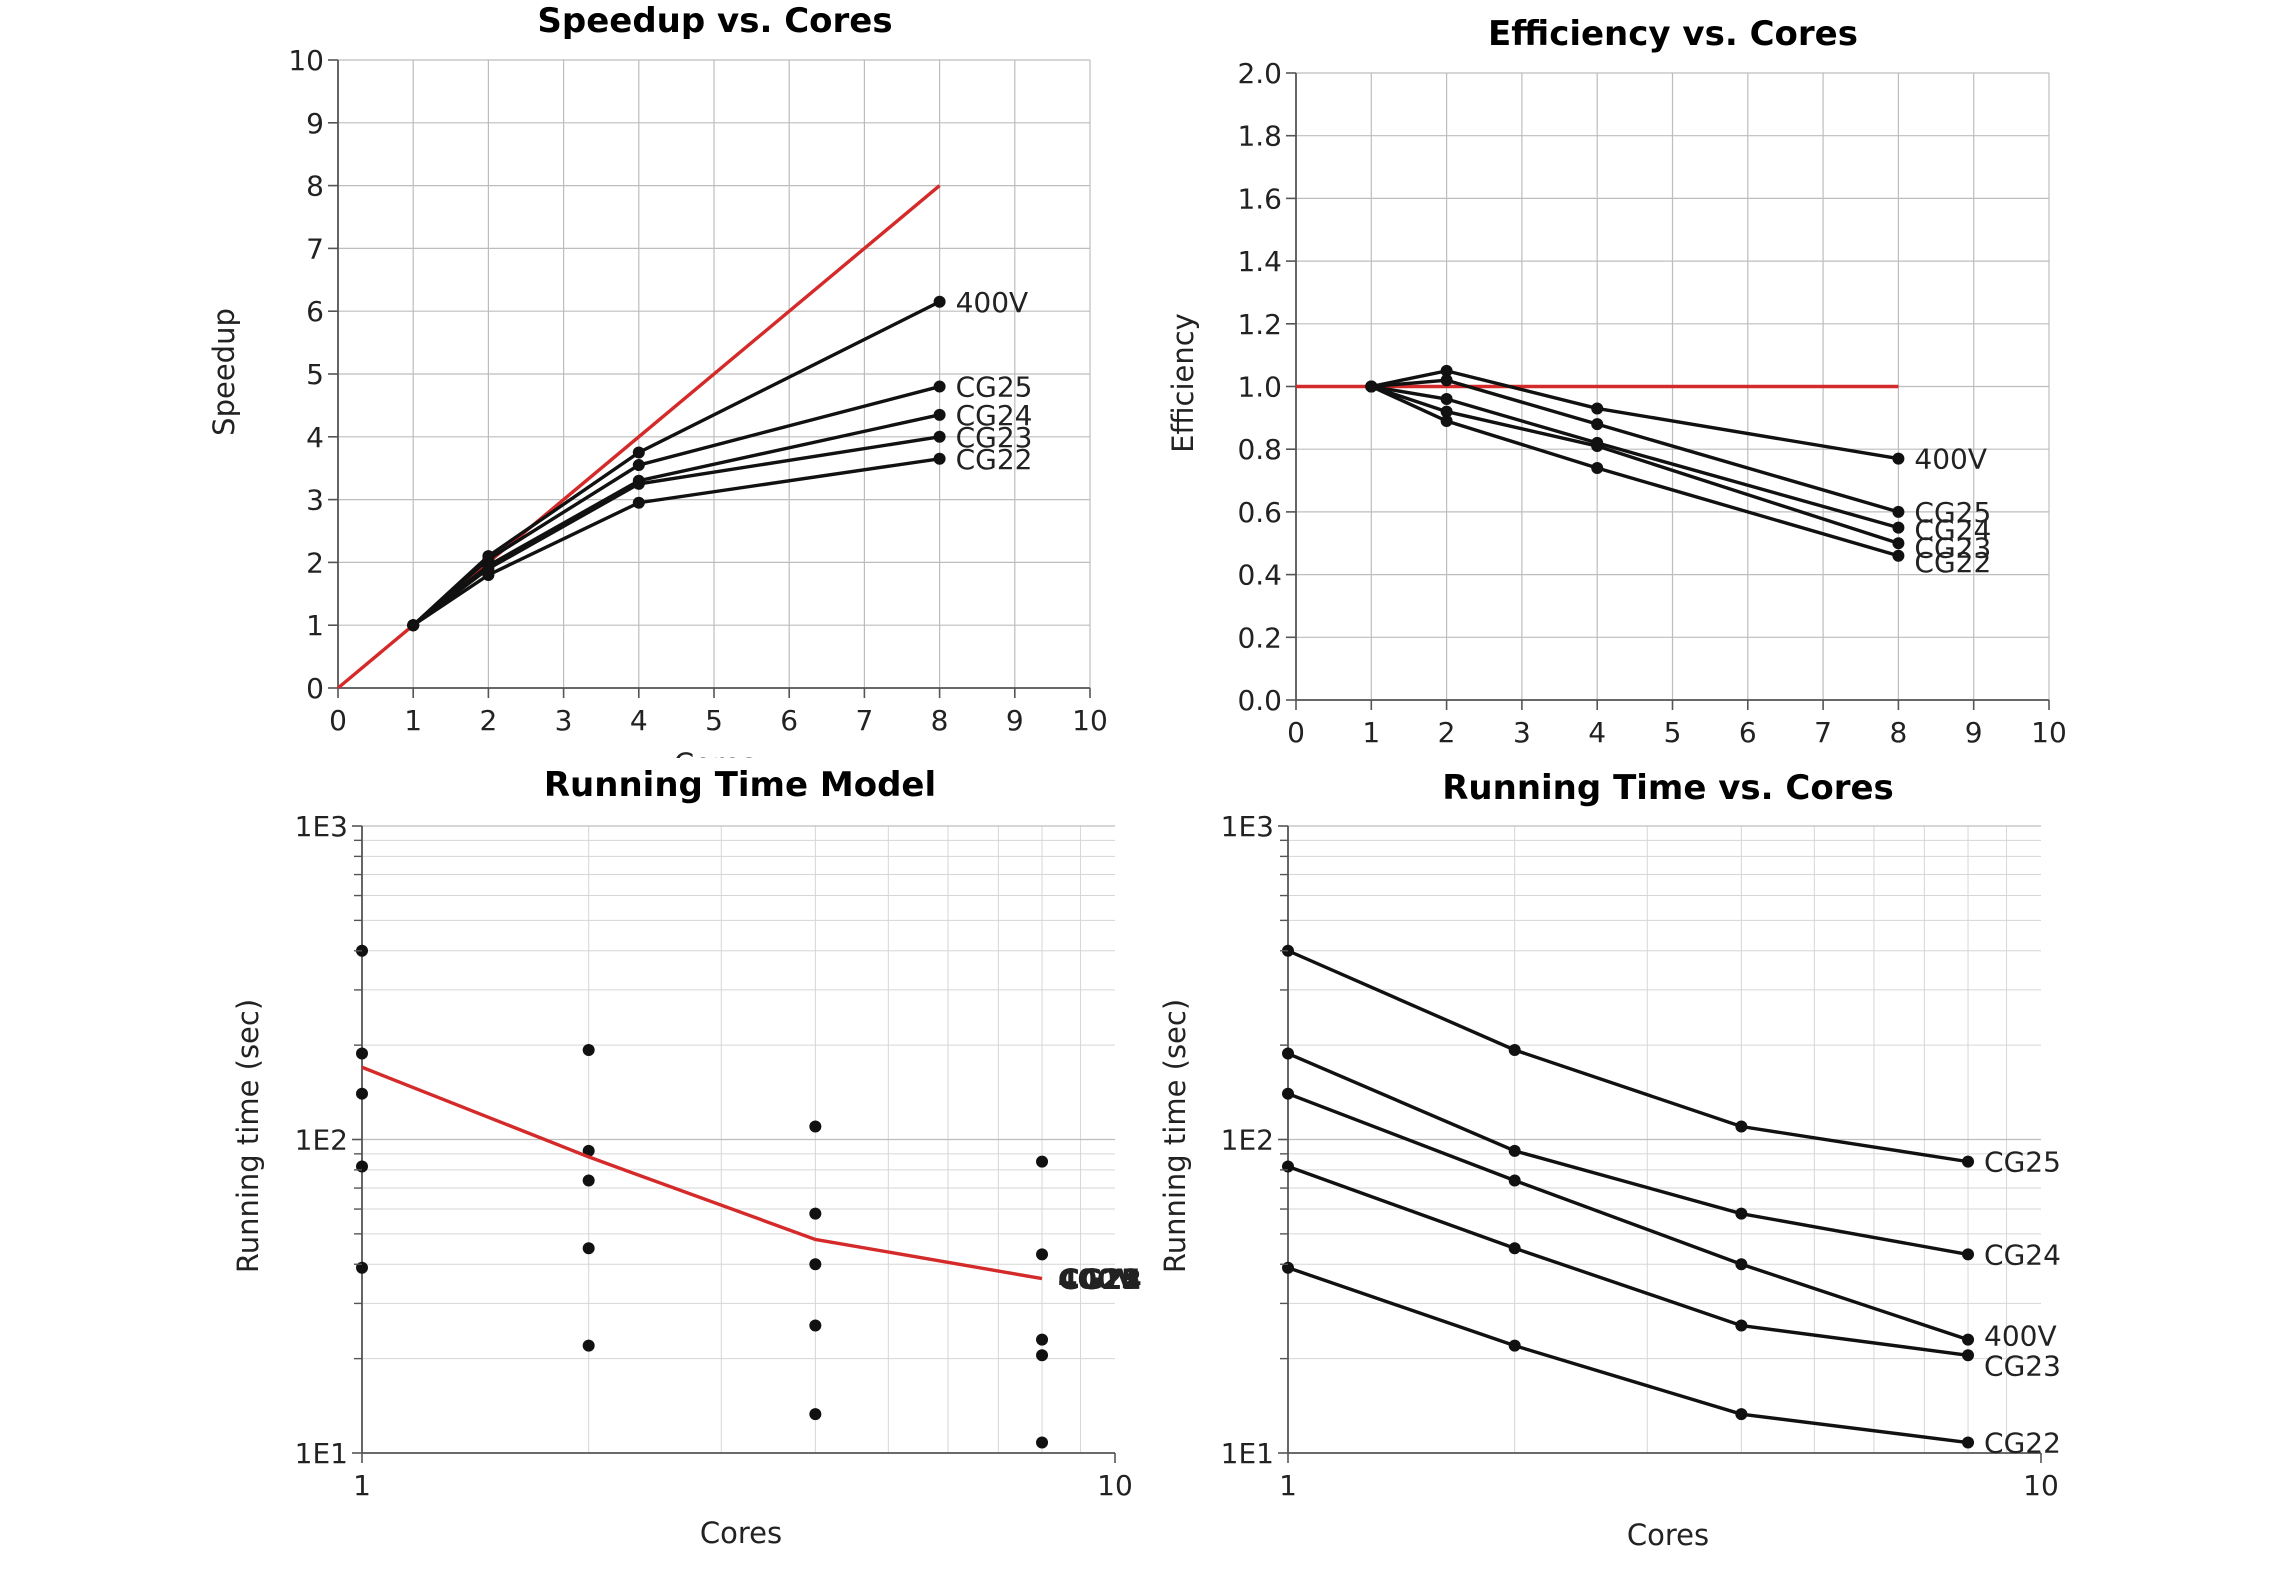 This screenshot has width=2286, height=1571. What do you see at coordinates (338, 720) in the screenshot?
I see `p1-x-tick-label: 0` at bounding box center [338, 720].